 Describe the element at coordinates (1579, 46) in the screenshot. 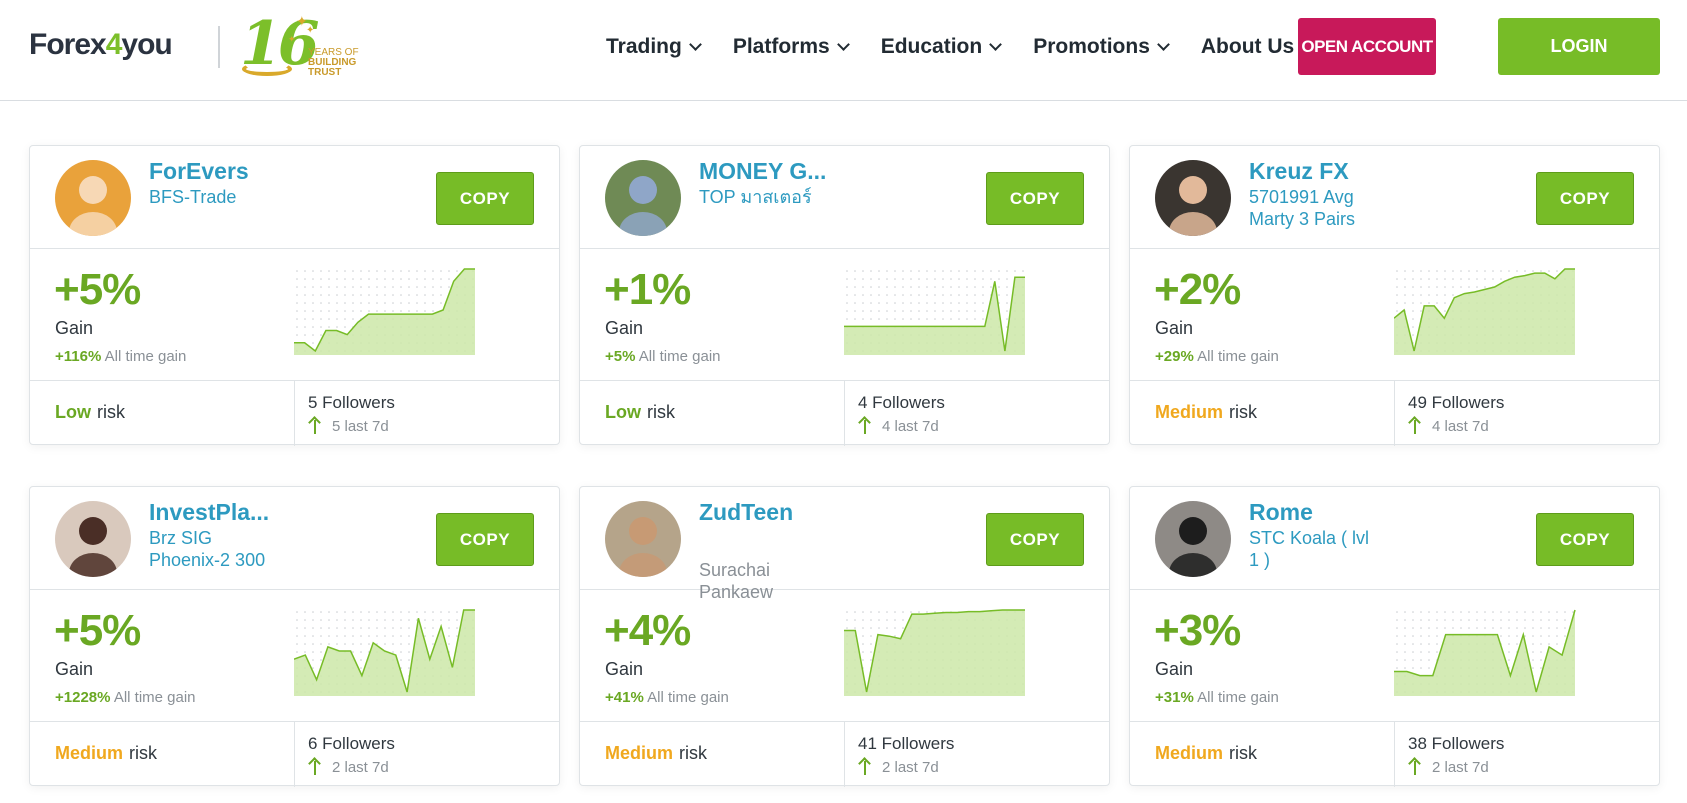

I see `login-button: LOGIN` at that location.